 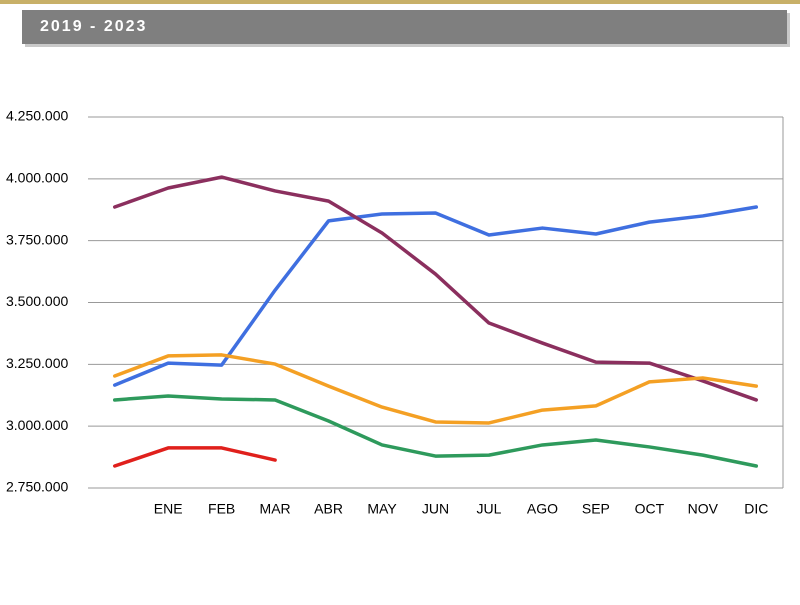 I want to click on x-tick-label: ABR, so click(x=328, y=509).